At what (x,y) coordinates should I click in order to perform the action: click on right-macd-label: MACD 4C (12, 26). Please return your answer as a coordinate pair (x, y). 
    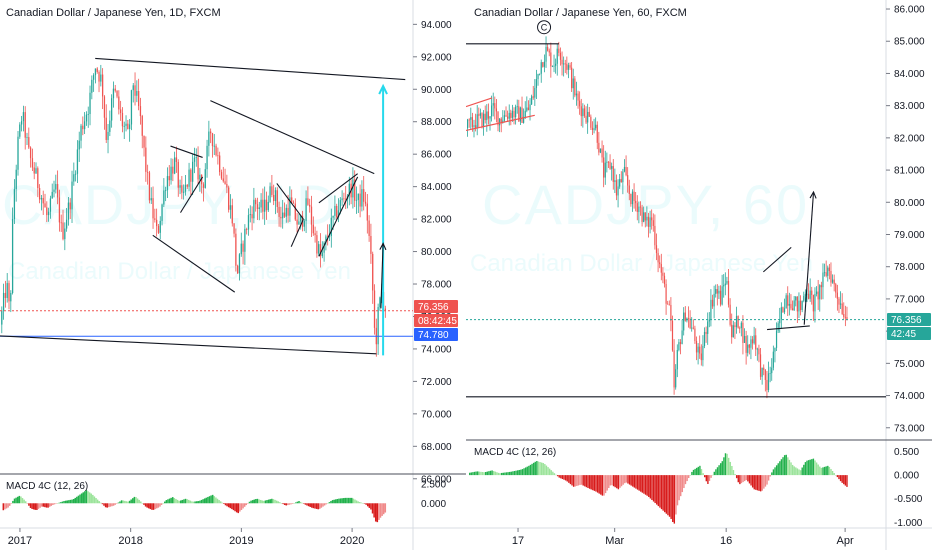
    Looking at the image, I should click on (515, 452).